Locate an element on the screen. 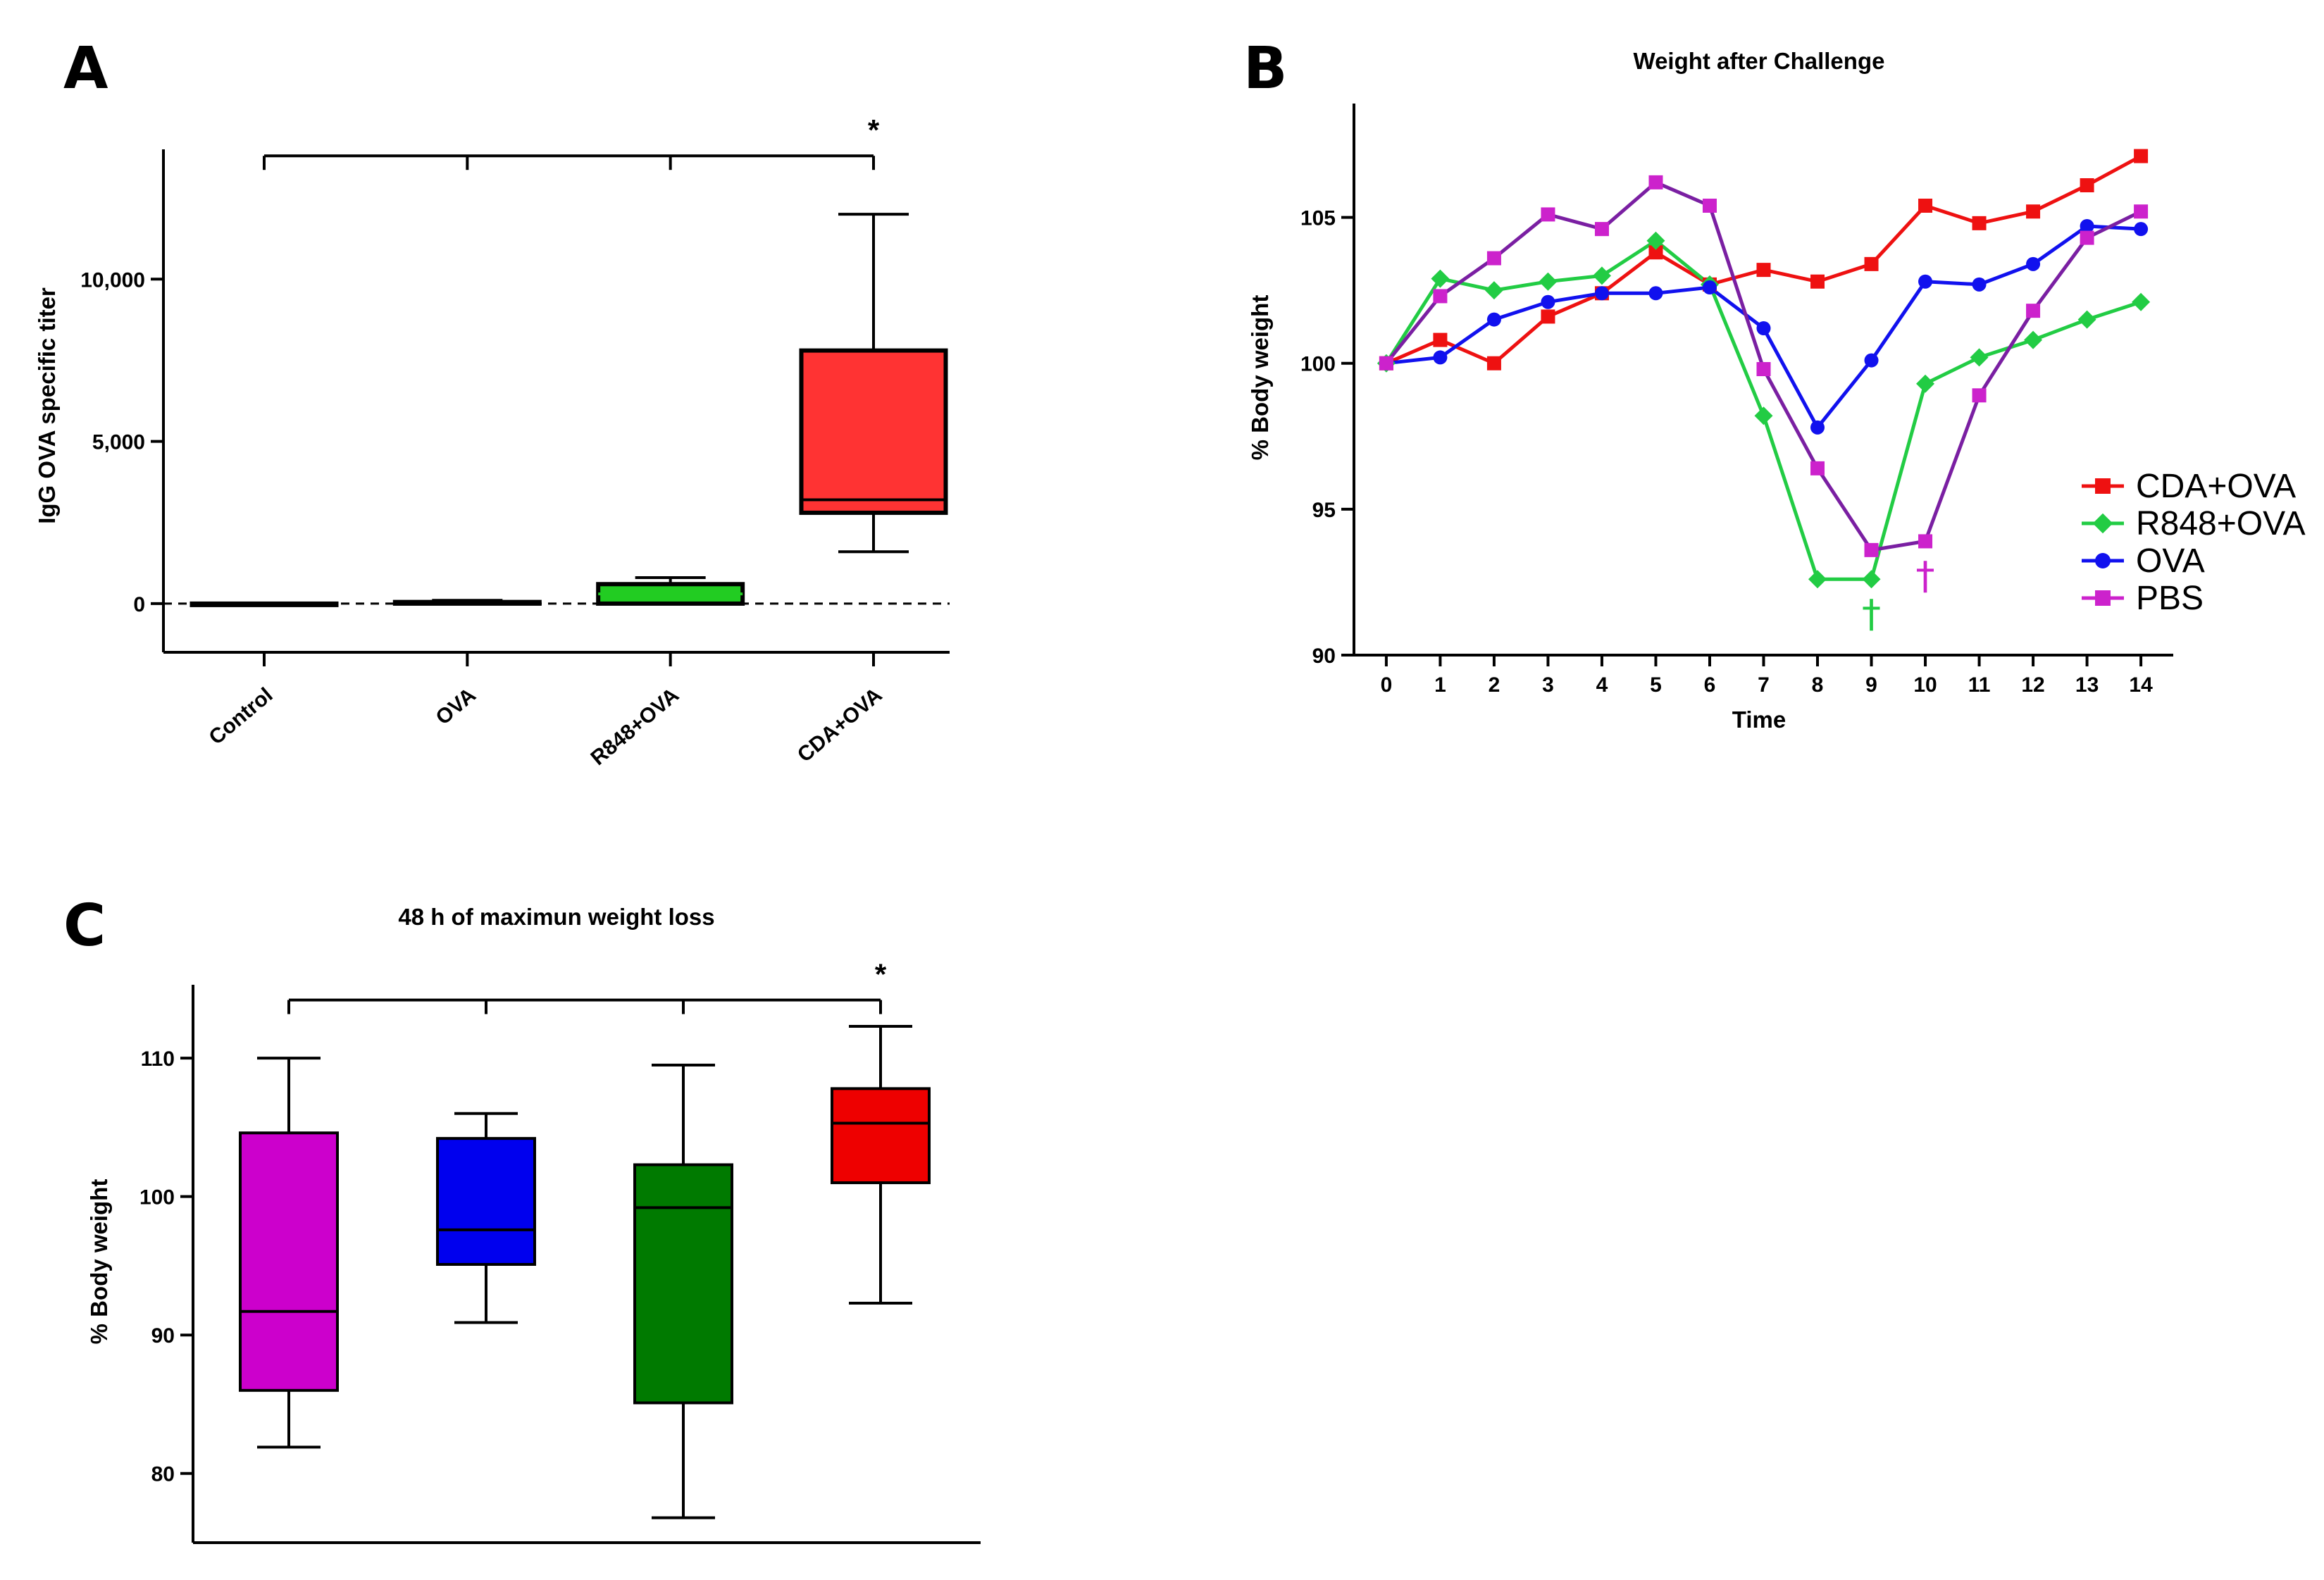 Image resolution: width=2324 pixels, height=1580 pixels. panel-b-legend-label-r848-ova: R848+OVA is located at coordinates (2221, 523).